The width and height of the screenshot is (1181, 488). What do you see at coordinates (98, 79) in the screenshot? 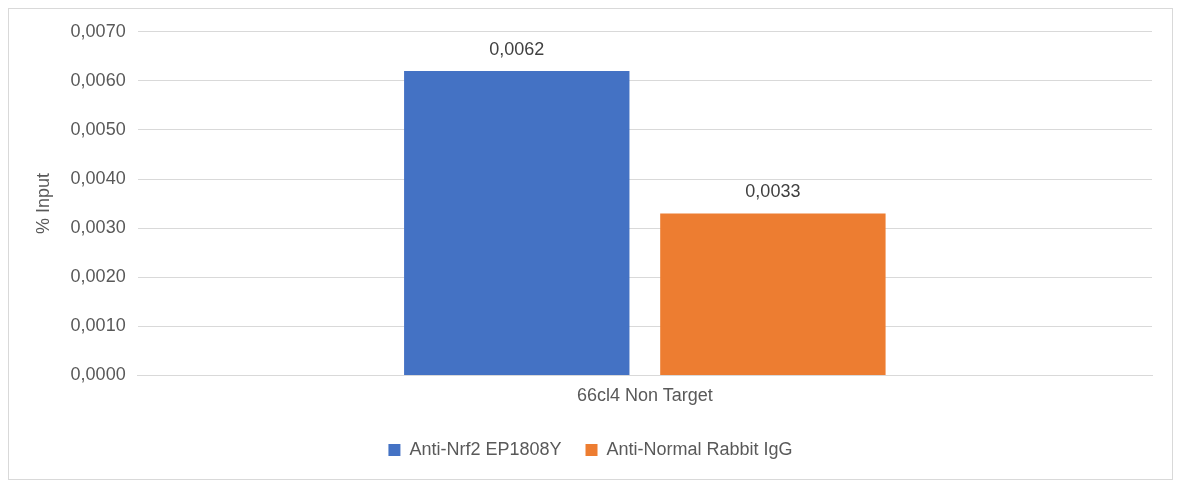
I see `y-tick-label: 0,0060` at bounding box center [98, 79].